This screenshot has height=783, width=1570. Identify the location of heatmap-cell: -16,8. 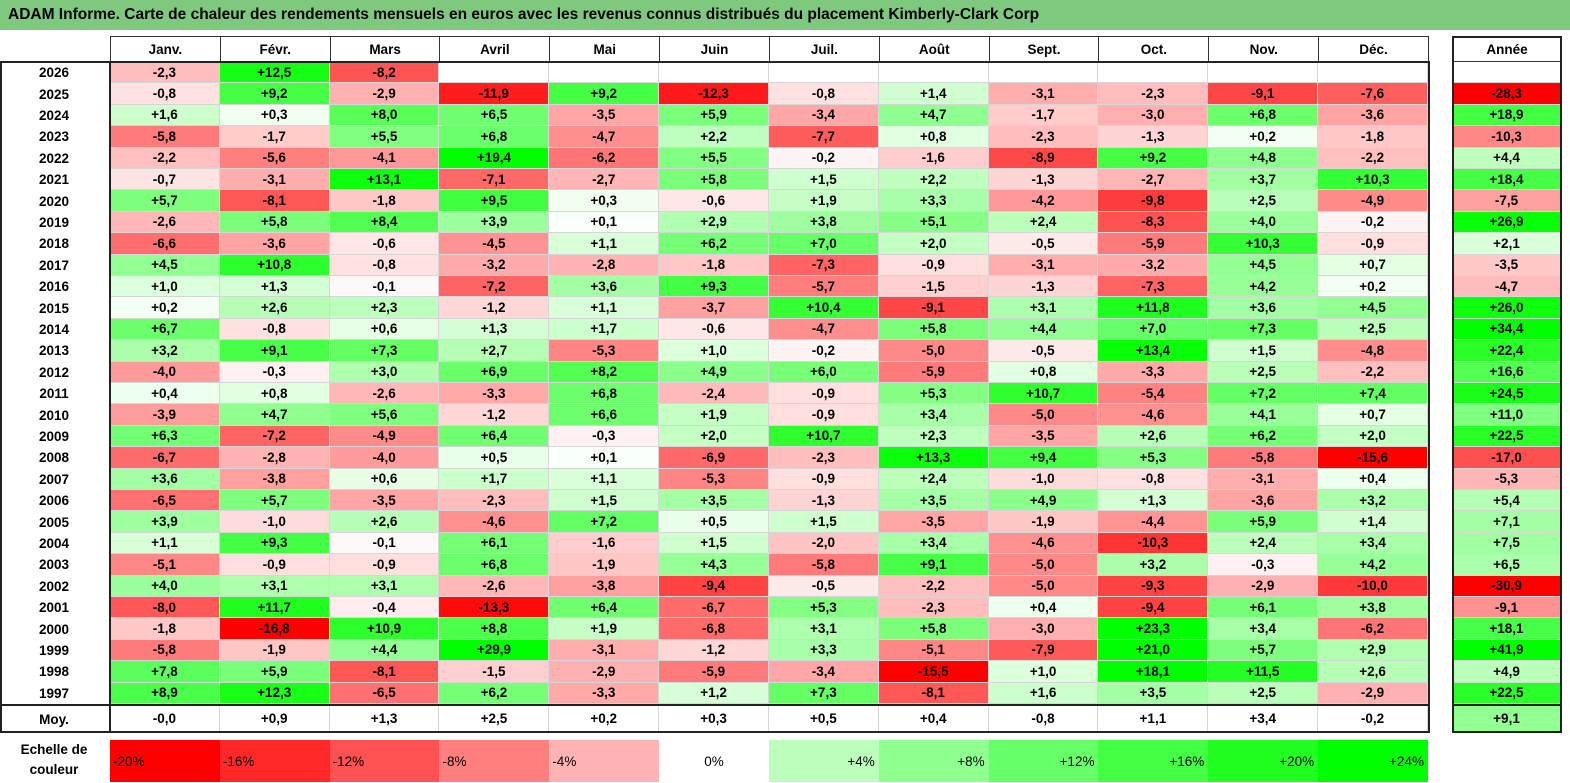
(274, 629).